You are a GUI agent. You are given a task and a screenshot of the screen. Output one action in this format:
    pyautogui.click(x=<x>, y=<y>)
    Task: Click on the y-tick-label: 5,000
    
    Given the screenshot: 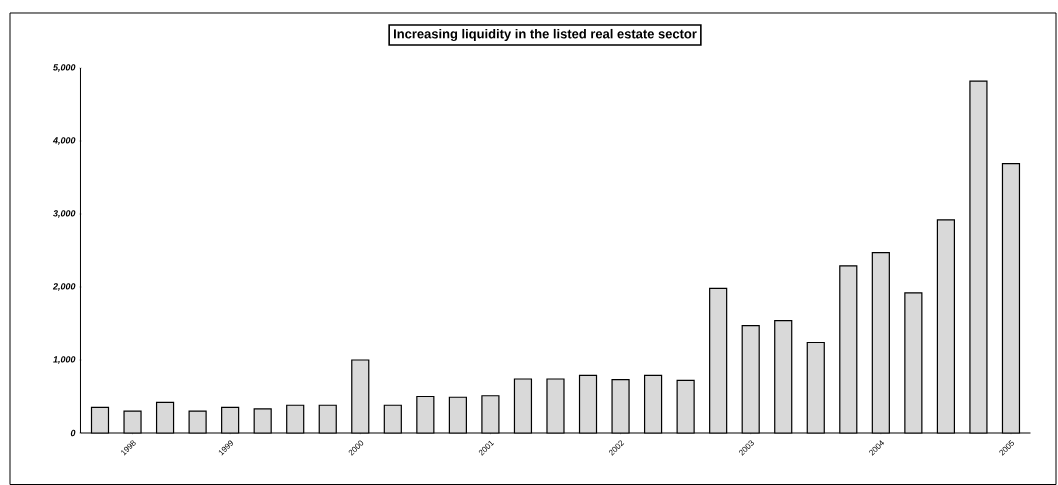 What is the action you would take?
    pyautogui.click(x=64, y=68)
    